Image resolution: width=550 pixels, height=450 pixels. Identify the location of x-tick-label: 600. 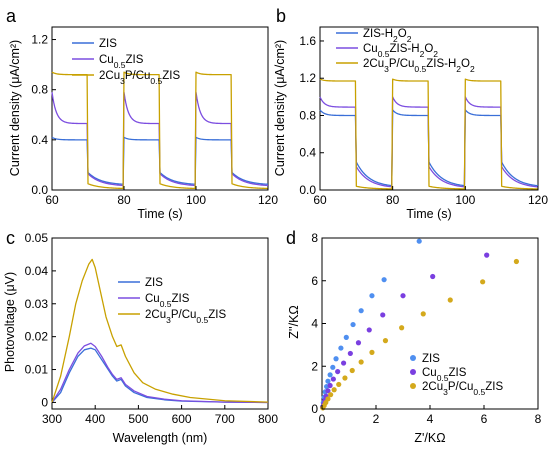
(182, 419).